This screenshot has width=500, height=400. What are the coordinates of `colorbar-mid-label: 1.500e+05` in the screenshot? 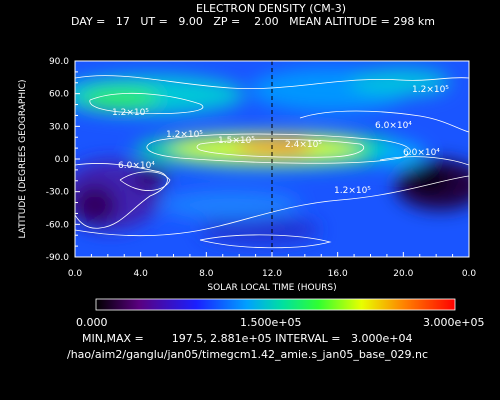 It's located at (270, 322).